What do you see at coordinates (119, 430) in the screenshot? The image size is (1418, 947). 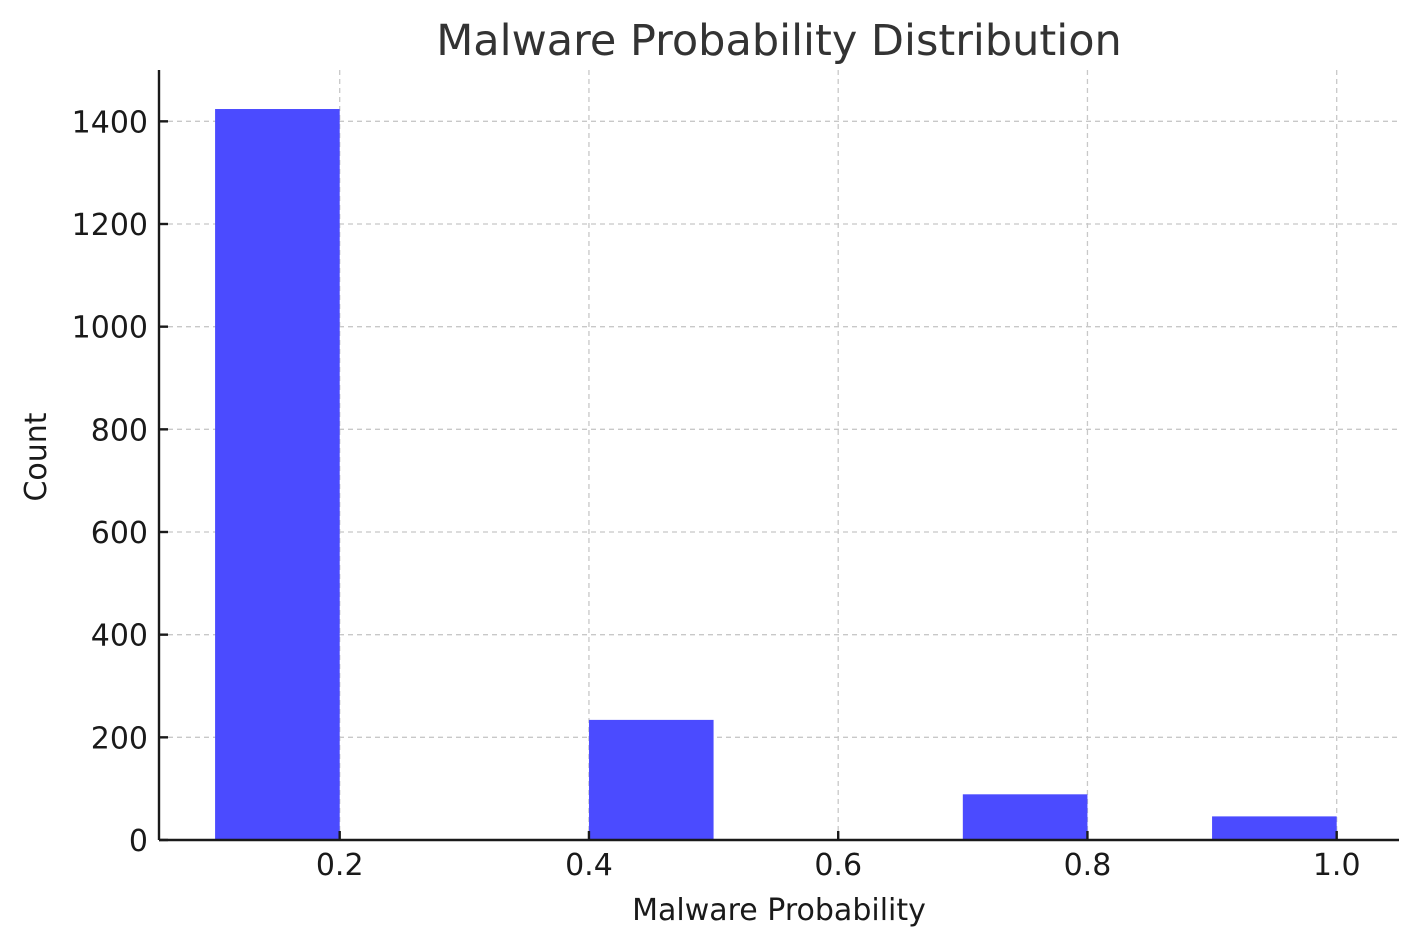 I see `y-tick-label: 800` at bounding box center [119, 430].